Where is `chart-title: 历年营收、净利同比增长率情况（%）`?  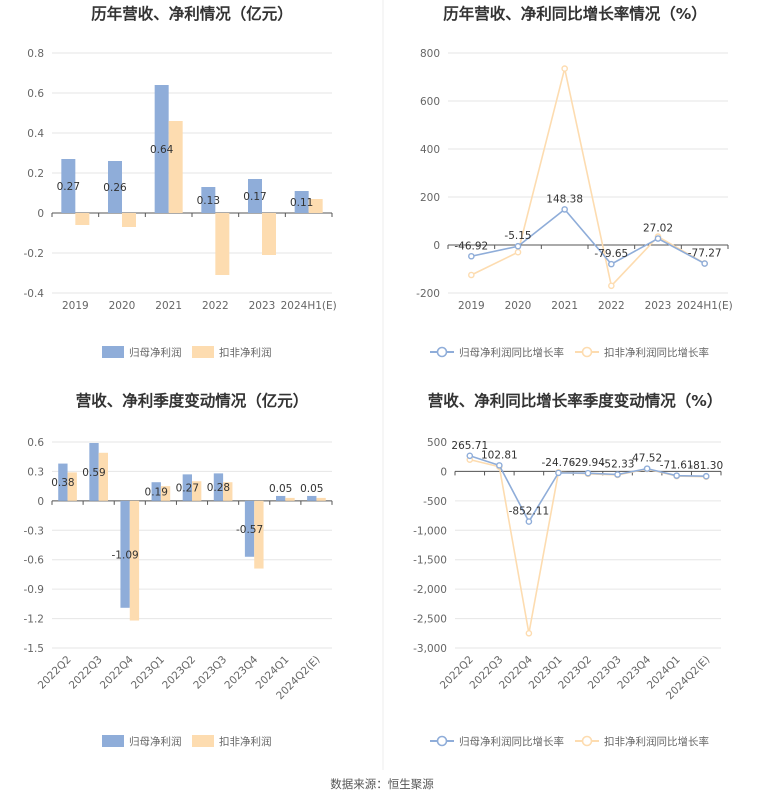
chart-title: 历年营收、净利同比增长率情况（%） is located at coordinates (575, 13).